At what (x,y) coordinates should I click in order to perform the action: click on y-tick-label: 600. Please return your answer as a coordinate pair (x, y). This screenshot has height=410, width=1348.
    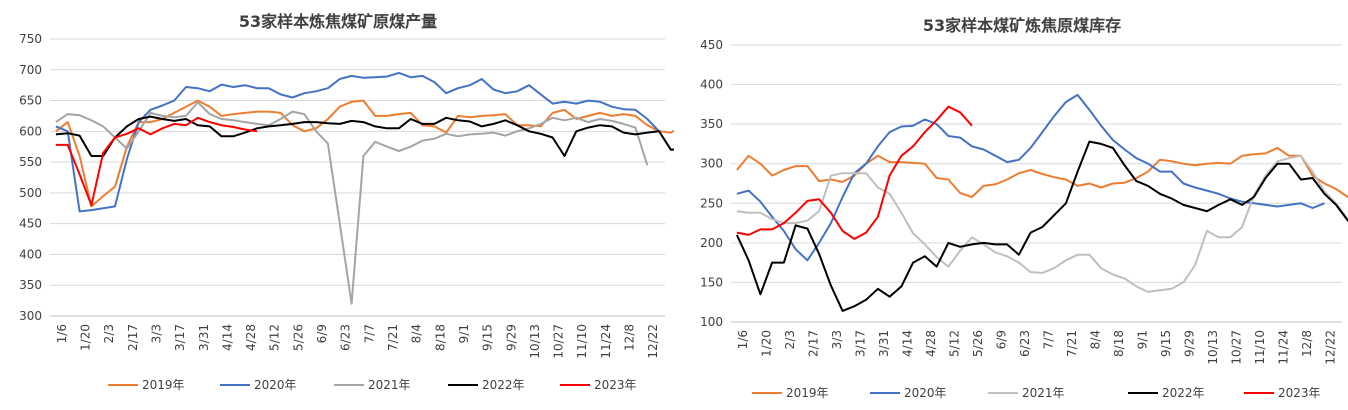
    Looking at the image, I should click on (30, 131).